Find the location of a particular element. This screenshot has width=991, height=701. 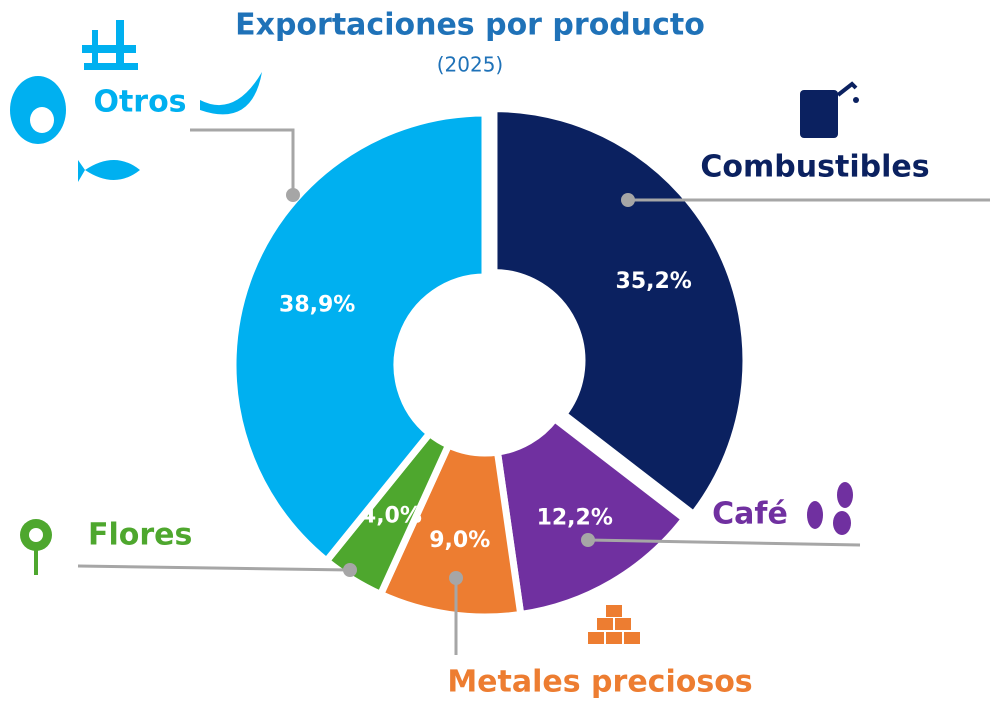

category-label: Flores is located at coordinates (140, 535).